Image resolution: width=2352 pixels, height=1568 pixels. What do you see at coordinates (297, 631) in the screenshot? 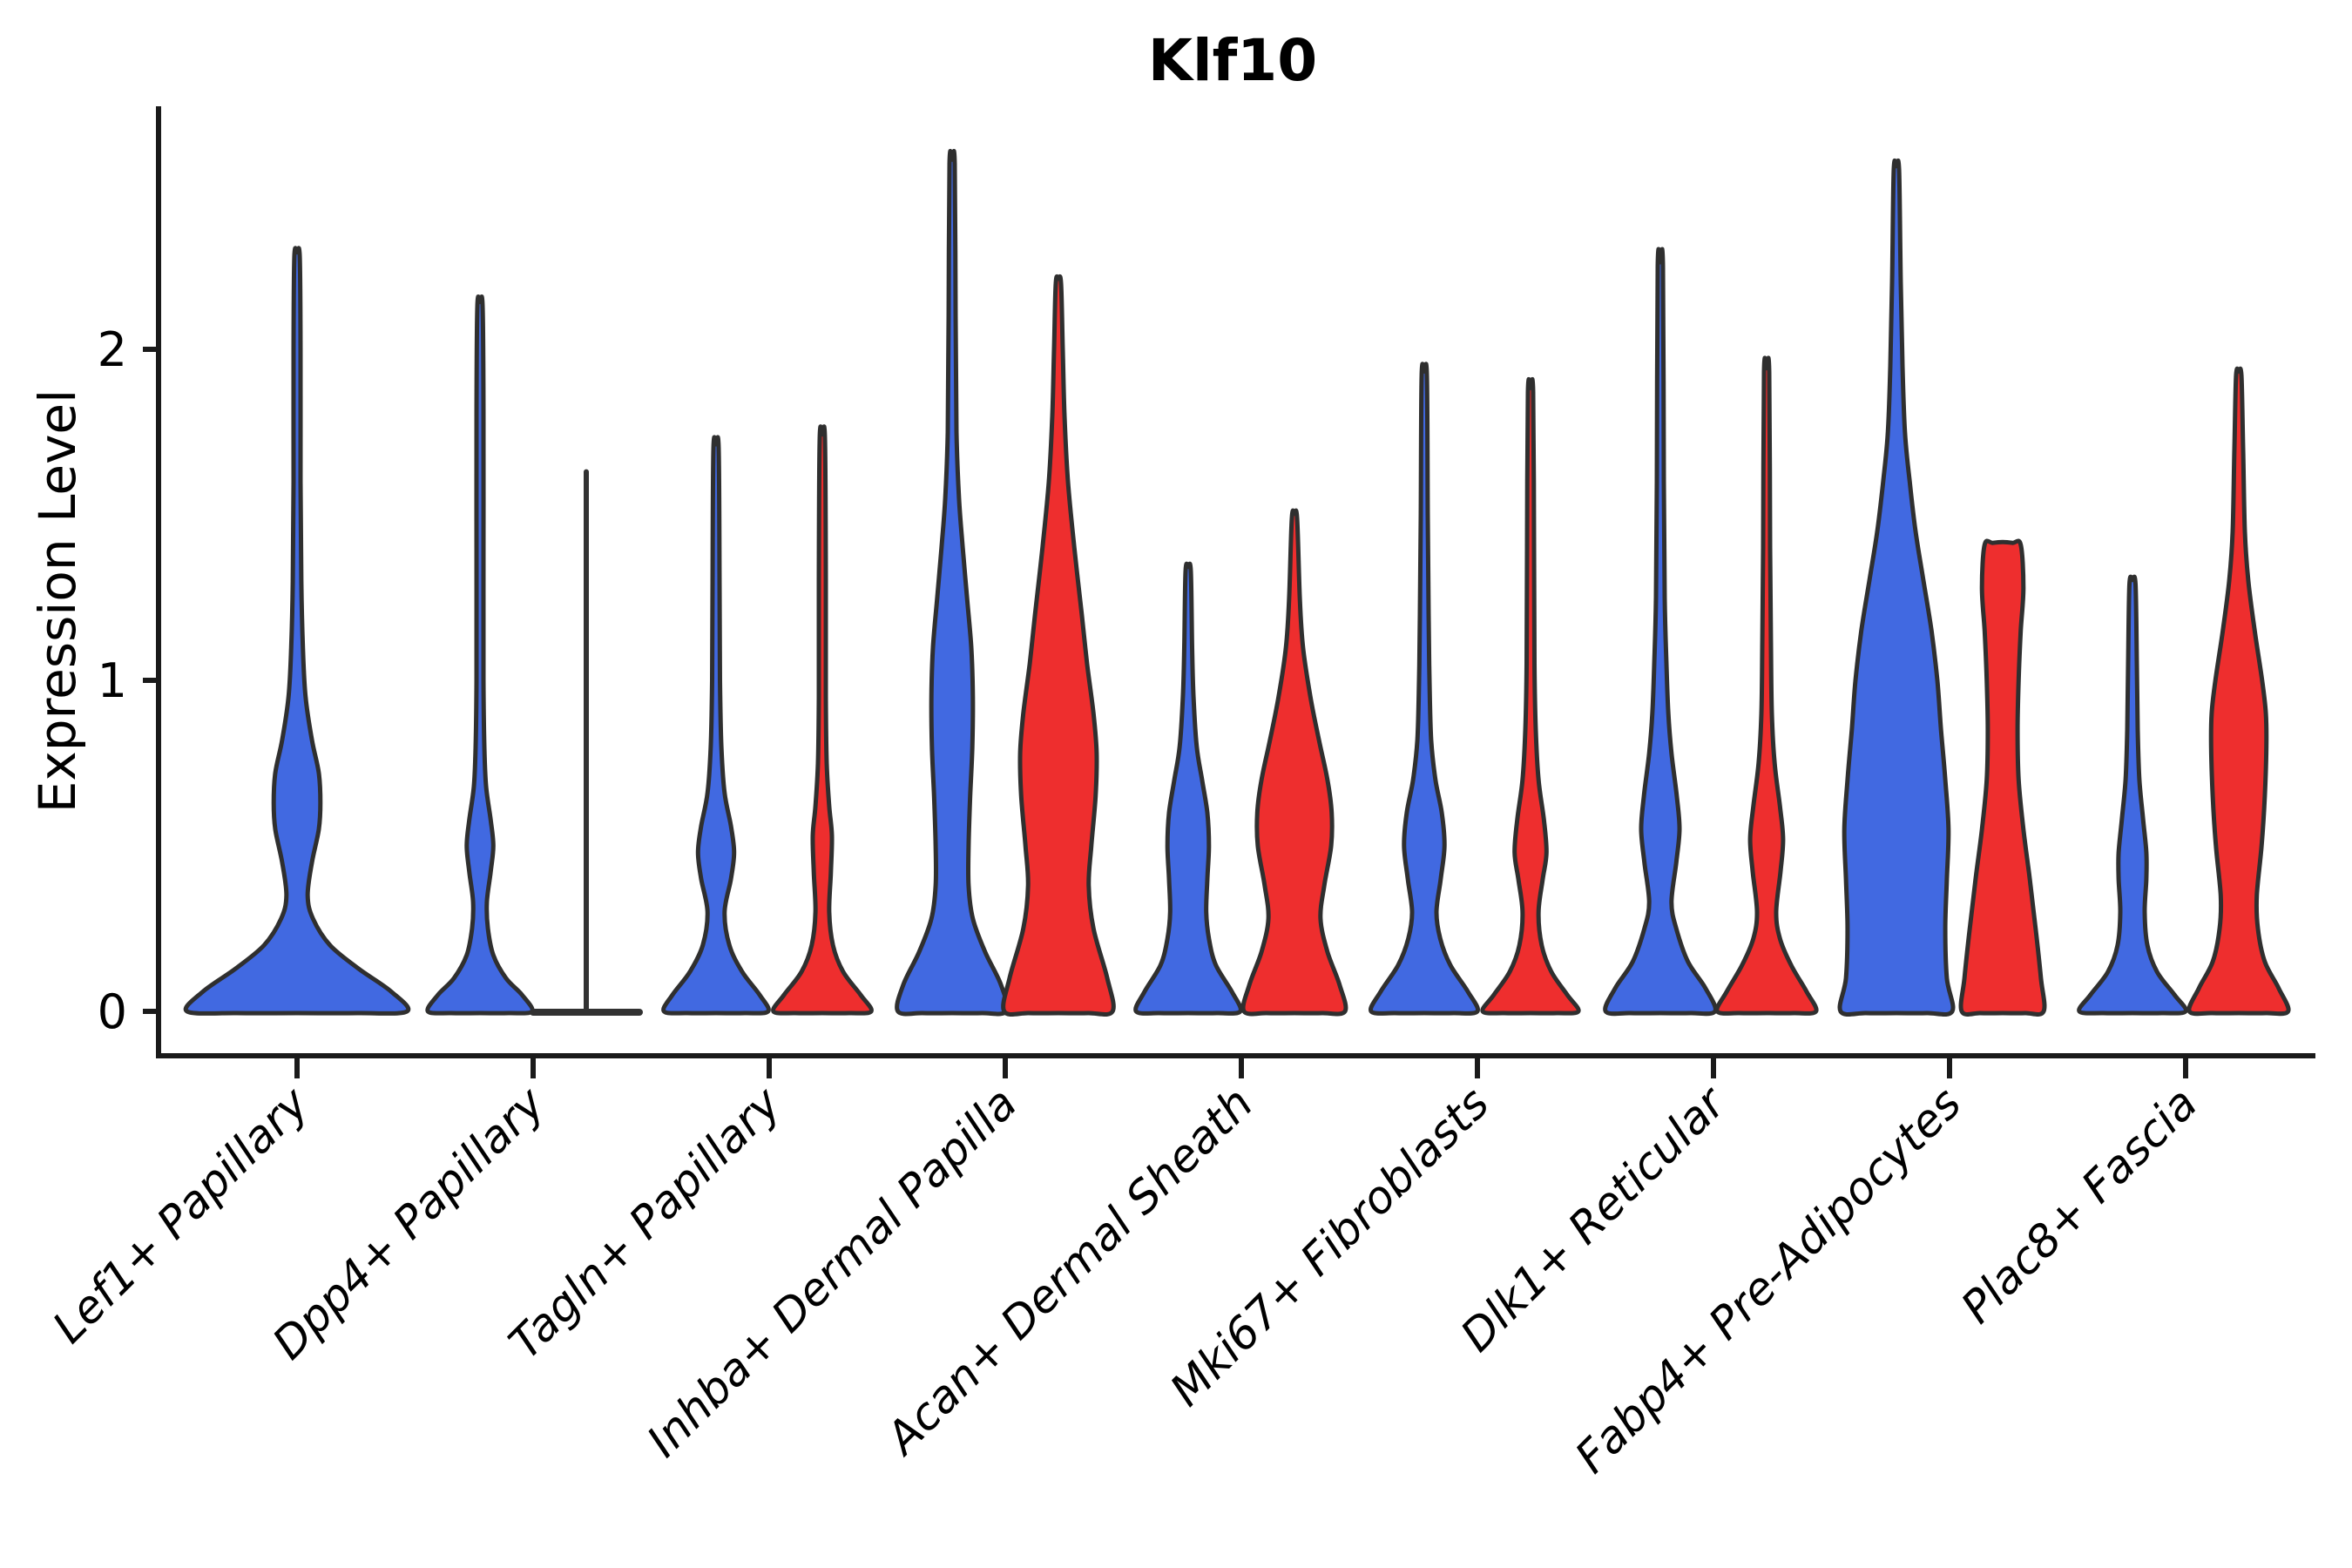
I see `violin-lef1-papillary-blue` at bounding box center [297, 631].